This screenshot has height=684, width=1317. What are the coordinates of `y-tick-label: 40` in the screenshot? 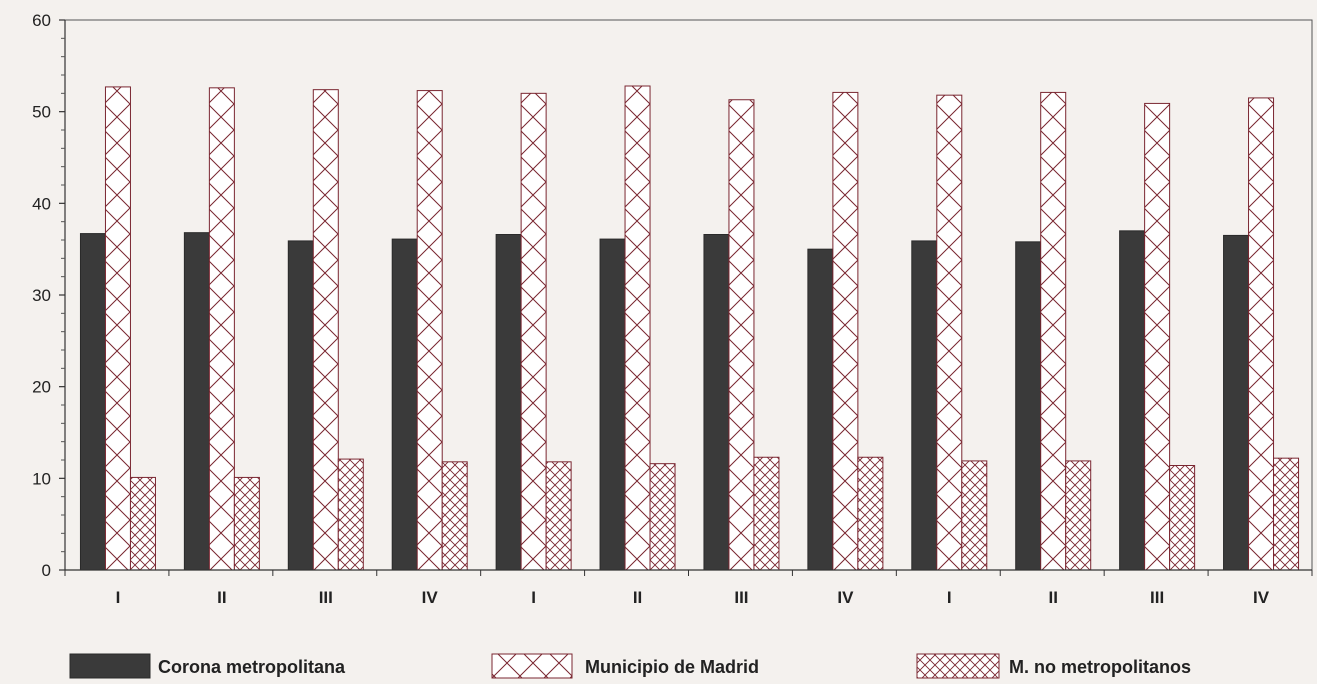 It's located at (41, 203).